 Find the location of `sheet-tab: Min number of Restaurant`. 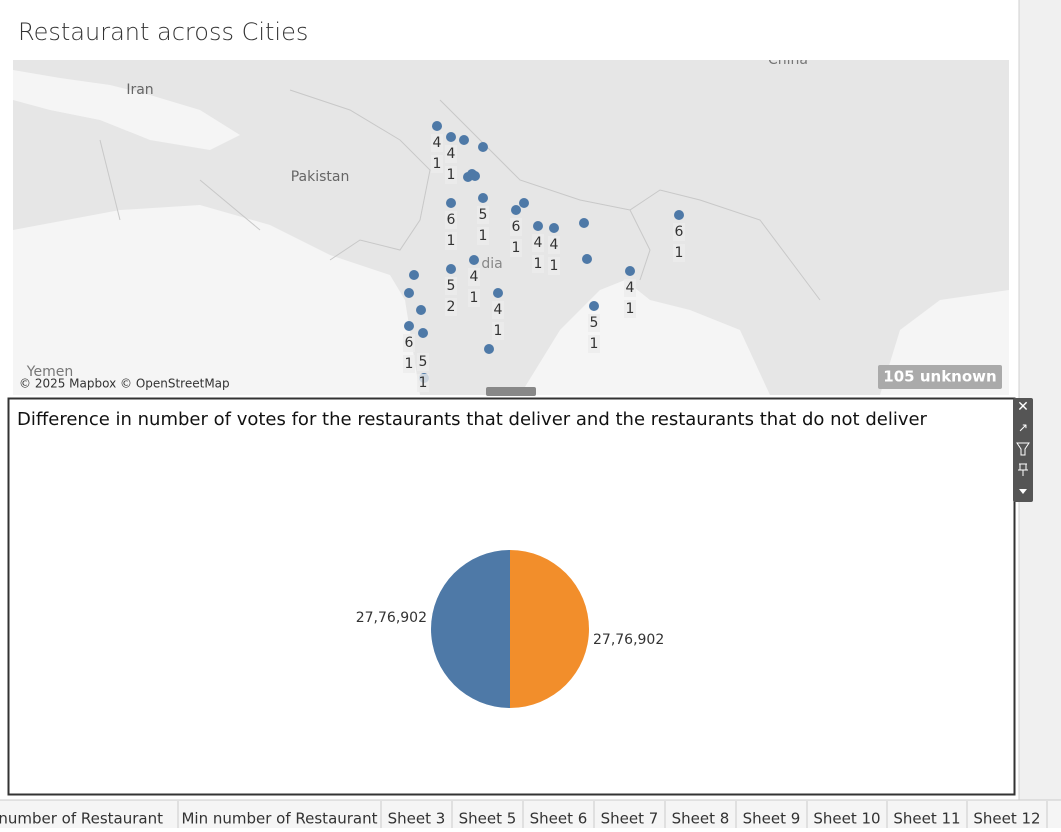

sheet-tab: Min number of Restaurant is located at coordinates (279, 819).